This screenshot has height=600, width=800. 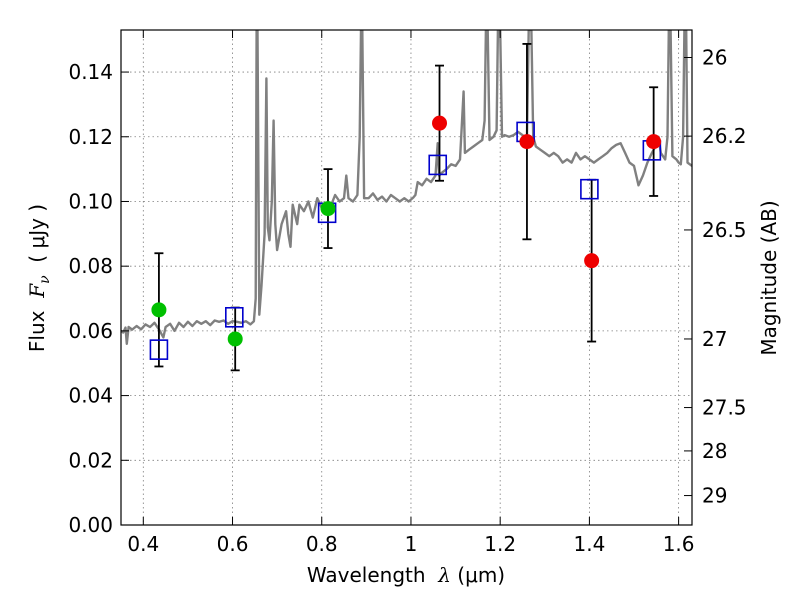 I want to click on y-axis-title-subscript: ν, so click(x=45, y=279).